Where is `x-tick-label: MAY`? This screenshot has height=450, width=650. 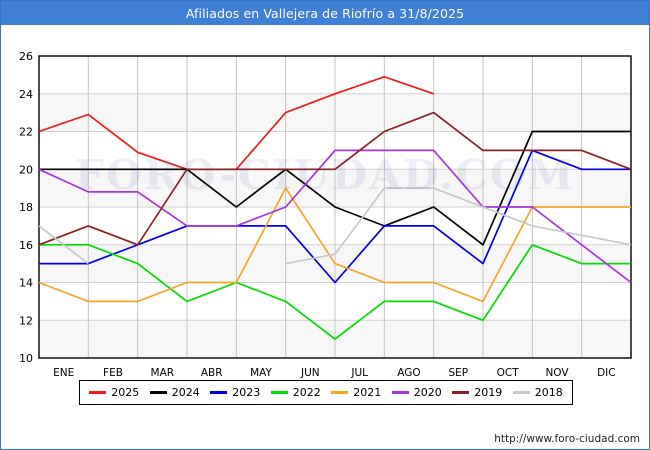
x-tick-label: MAY is located at coordinates (261, 373).